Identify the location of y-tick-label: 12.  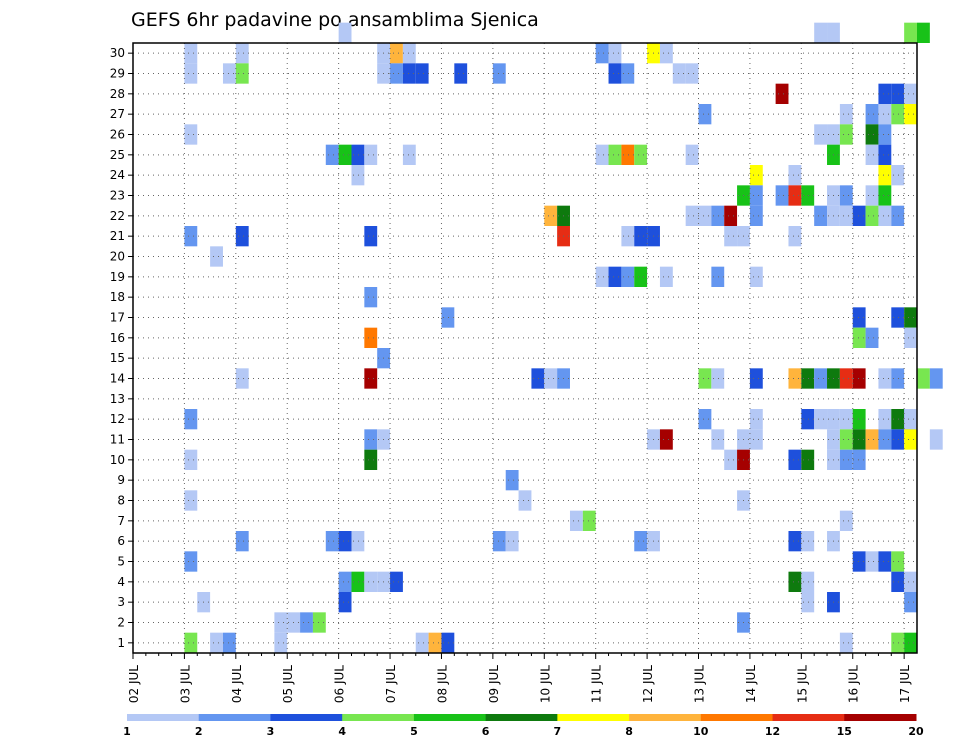
(117, 419).